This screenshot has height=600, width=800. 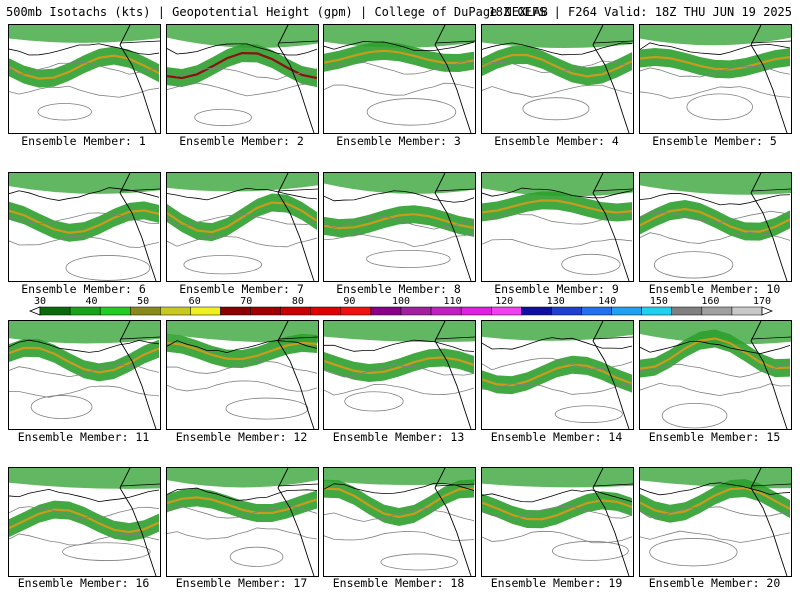 What do you see at coordinates (349, 301) in the screenshot?
I see `legend-tick-label: 90` at bounding box center [349, 301].